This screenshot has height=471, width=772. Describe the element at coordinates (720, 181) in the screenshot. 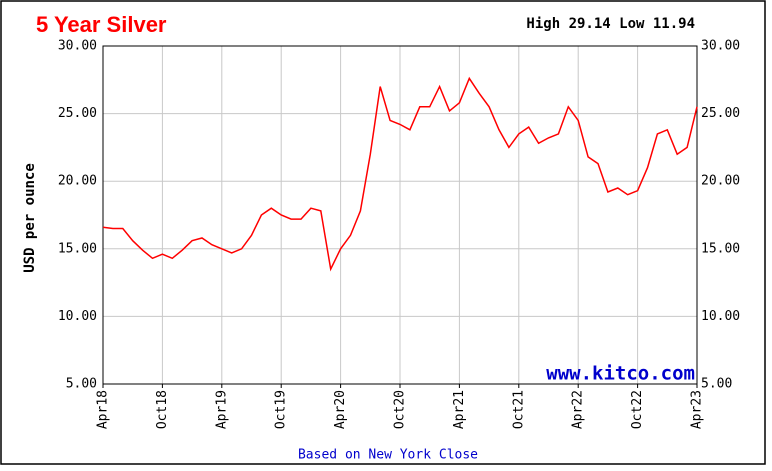

I see `y2-tick-label: 20.00` at that location.